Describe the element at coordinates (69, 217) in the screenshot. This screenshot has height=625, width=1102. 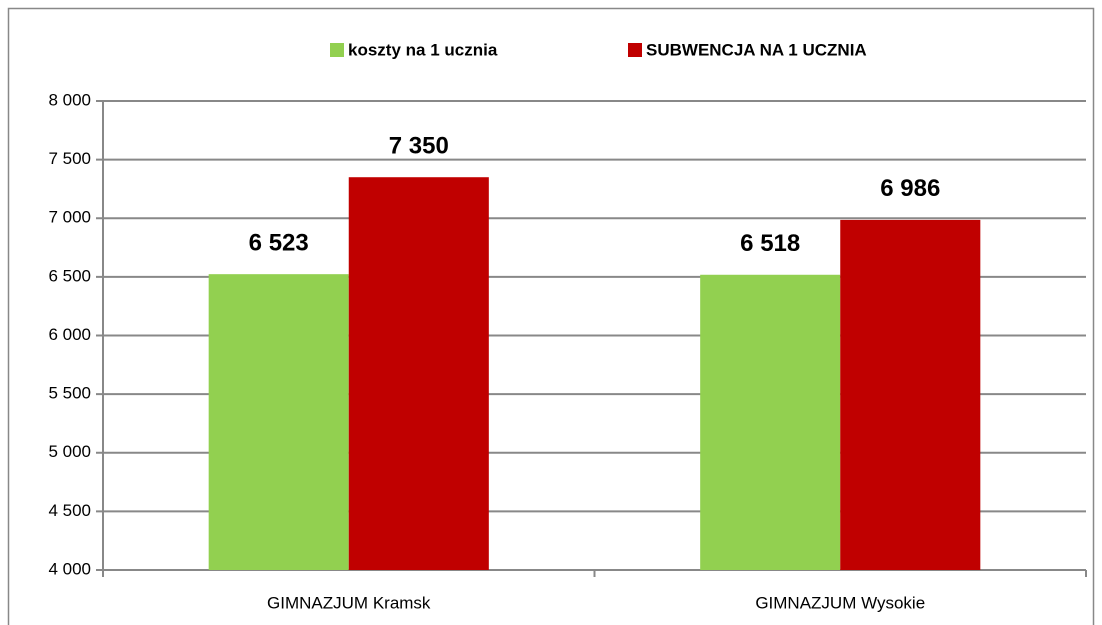
I see `y-tick-label: 7 000` at that location.